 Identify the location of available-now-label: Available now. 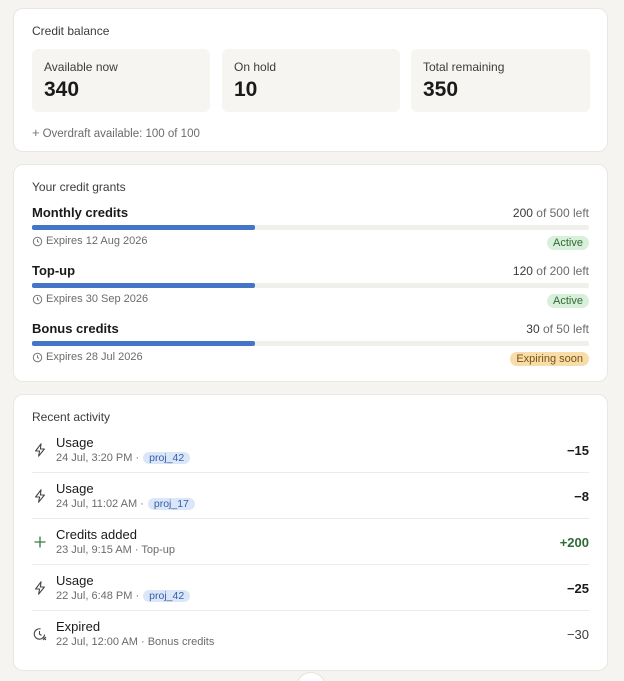
(81, 67).